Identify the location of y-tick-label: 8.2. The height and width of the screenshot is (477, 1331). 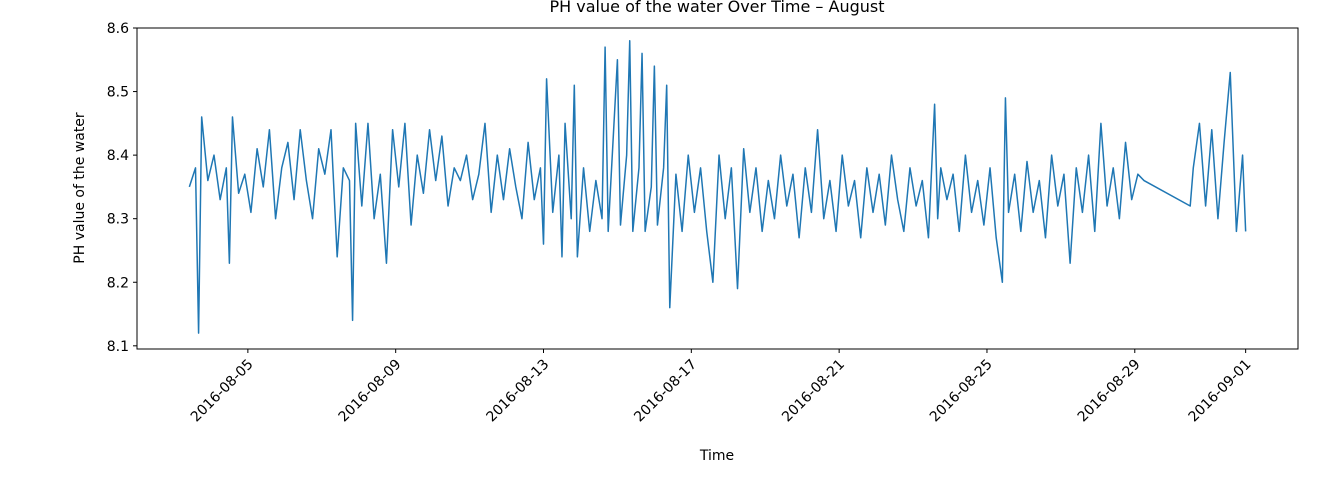
(118, 283).